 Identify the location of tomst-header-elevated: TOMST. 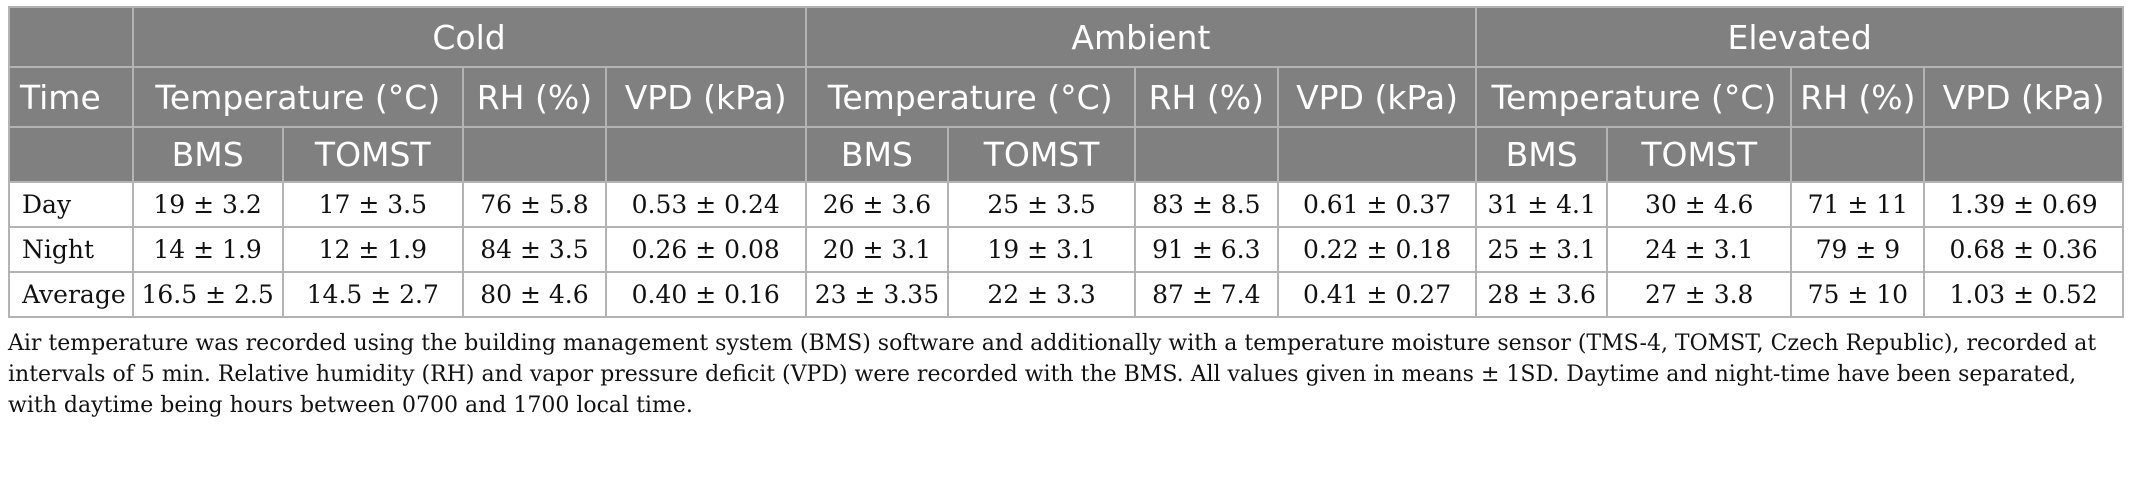
(1699, 154).